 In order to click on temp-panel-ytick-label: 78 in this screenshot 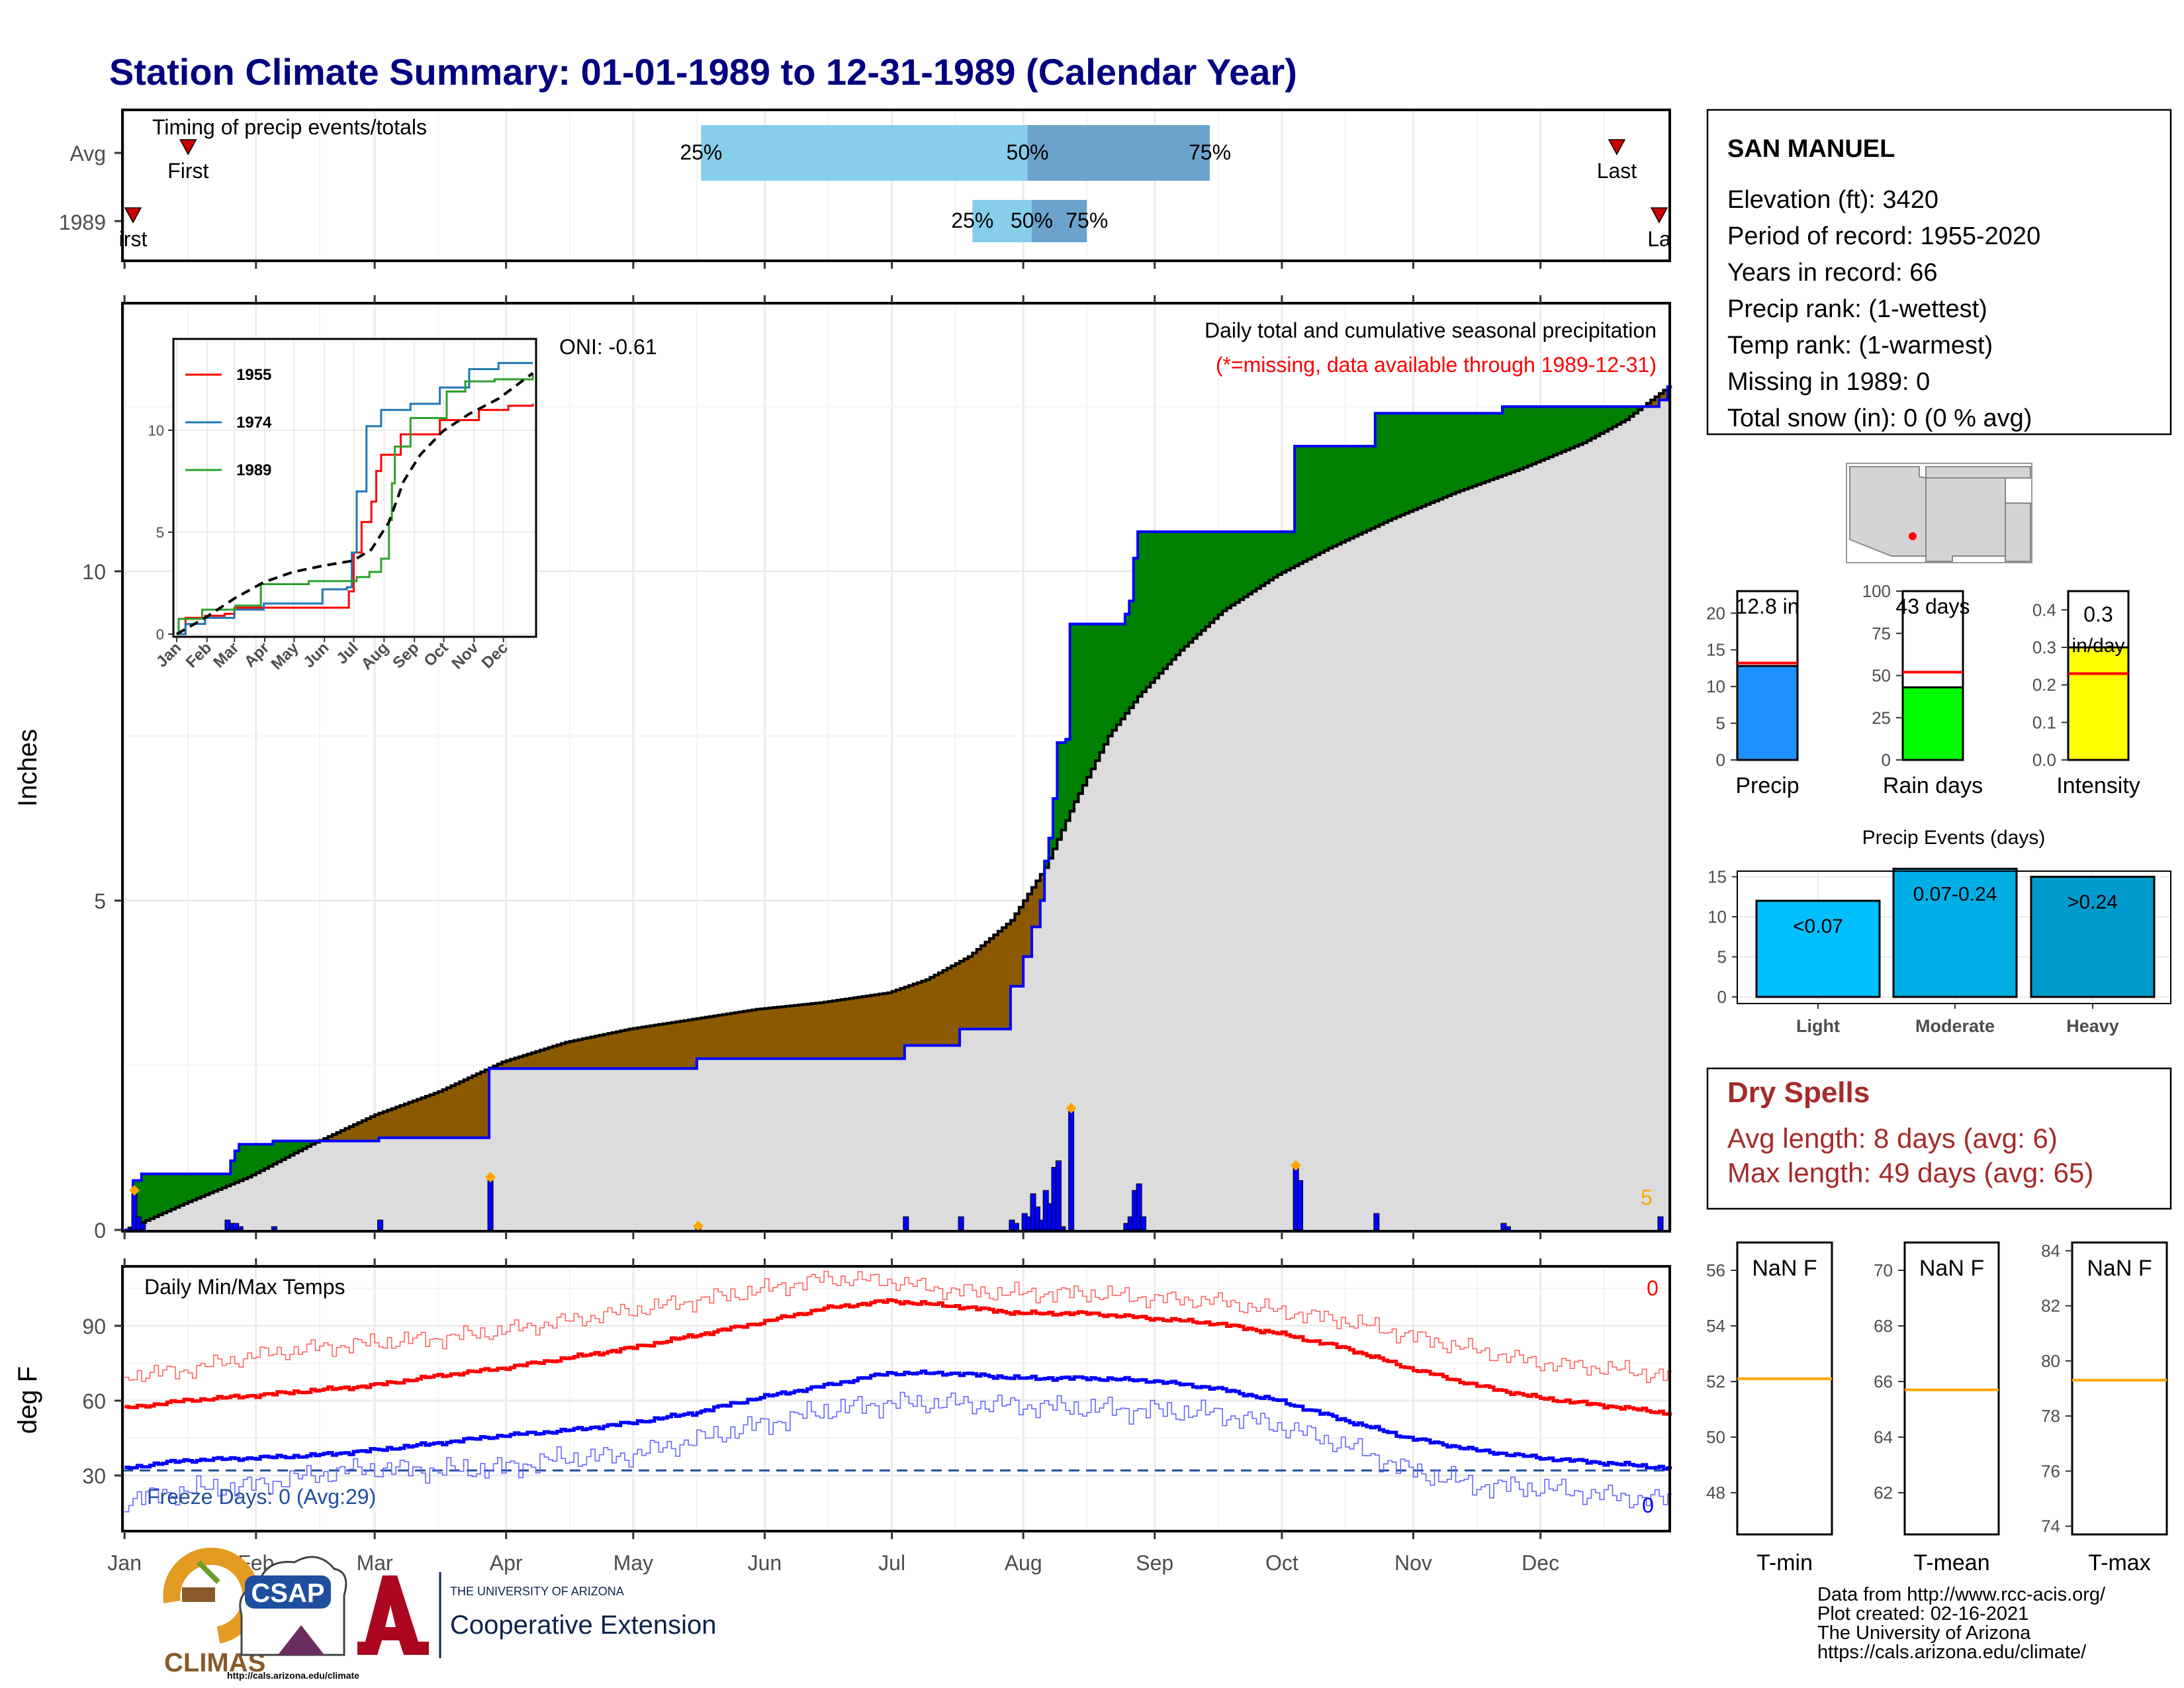, I will do `click(2050, 1416)`.